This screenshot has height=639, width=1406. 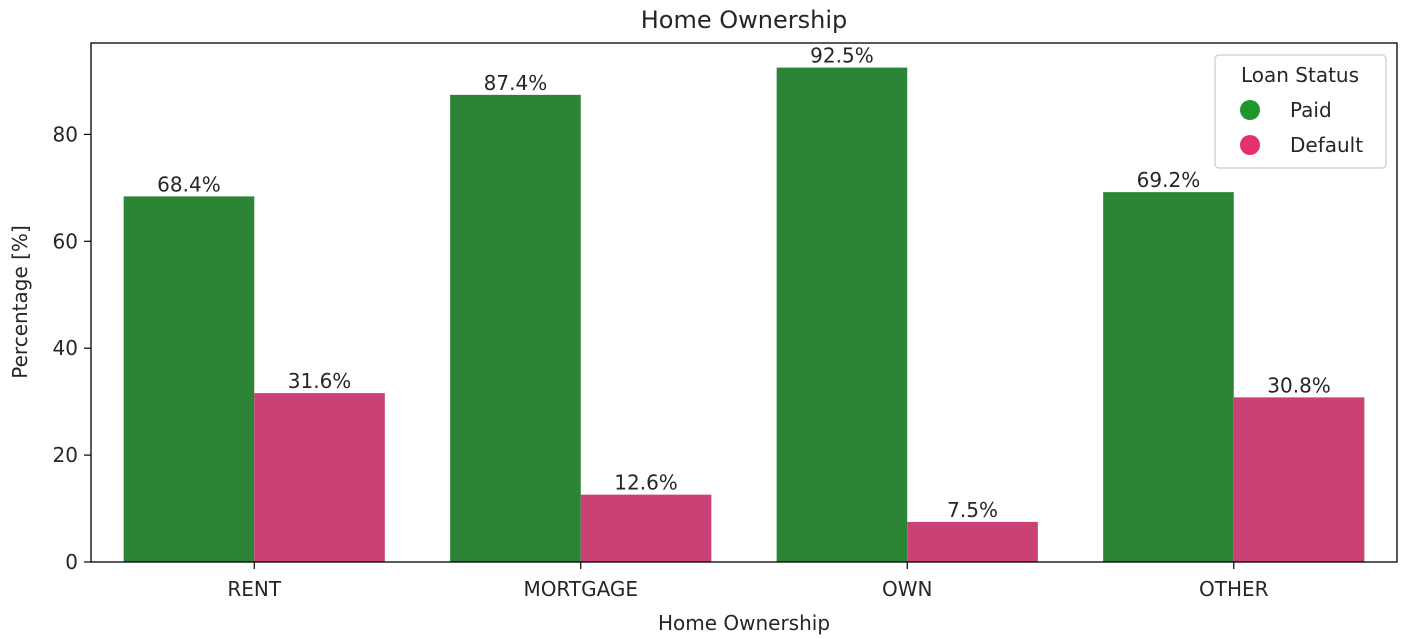 What do you see at coordinates (1168, 377) in the screenshot?
I see `bar-paid-other` at bounding box center [1168, 377].